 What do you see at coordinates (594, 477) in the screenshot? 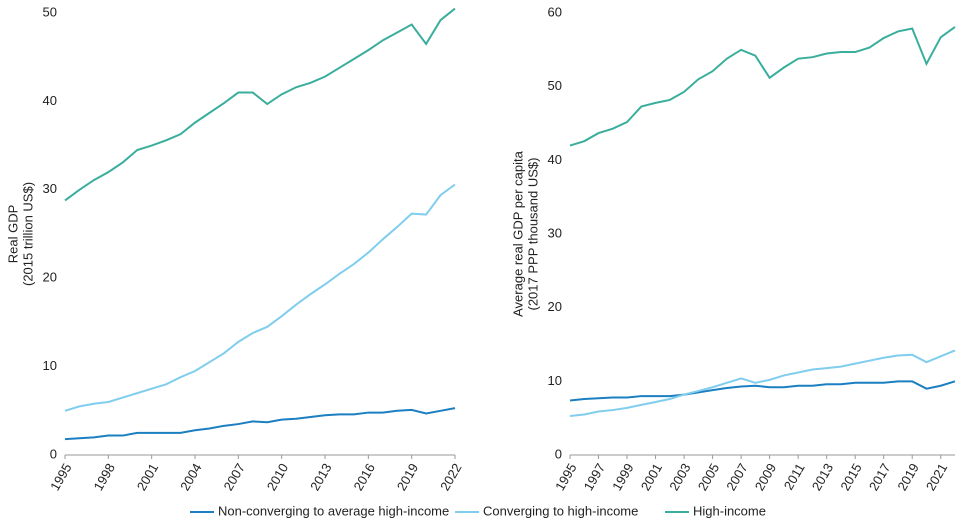
I see `x-tick-label: 1997` at bounding box center [594, 477].